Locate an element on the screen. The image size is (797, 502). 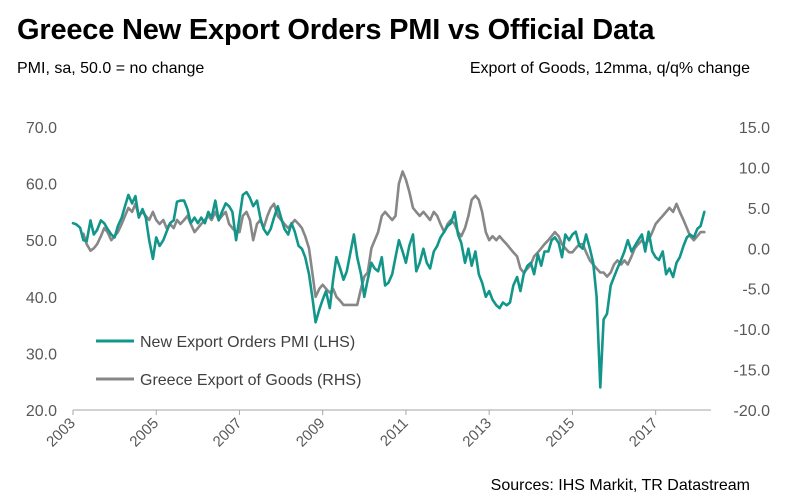
y-left-tick-label: 50.0 is located at coordinates (41, 241).